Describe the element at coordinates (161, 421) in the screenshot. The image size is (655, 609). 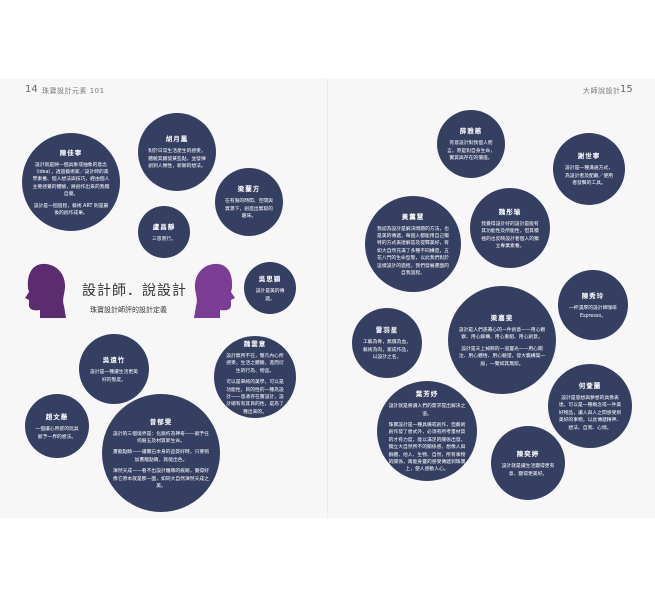
I see `designer-name: 曾郁雯` at that location.